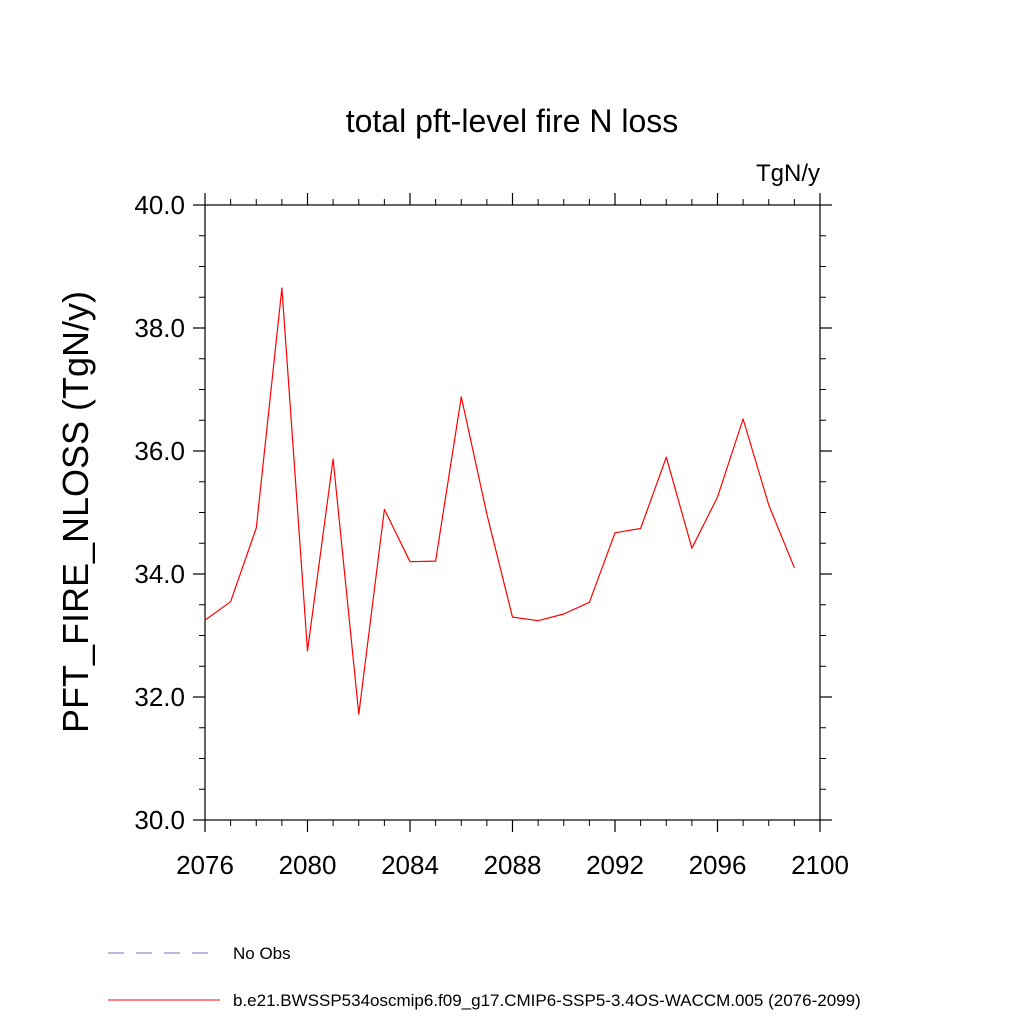  Describe the element at coordinates (718, 865) in the screenshot. I see `x-tick-label: 2096` at that location.